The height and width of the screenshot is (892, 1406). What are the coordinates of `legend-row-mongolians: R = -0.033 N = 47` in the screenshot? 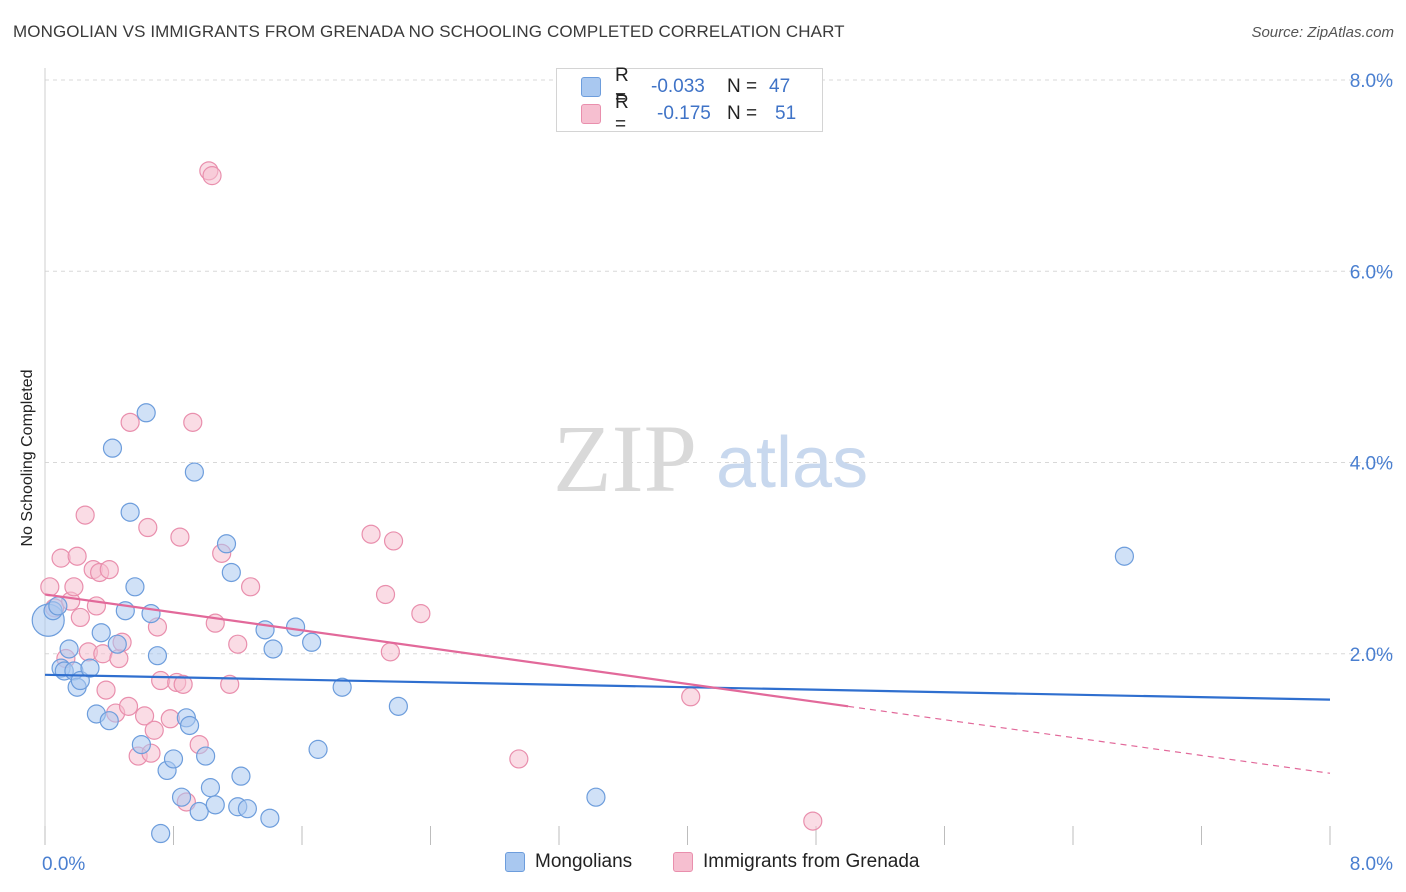 It's located at (686, 86).